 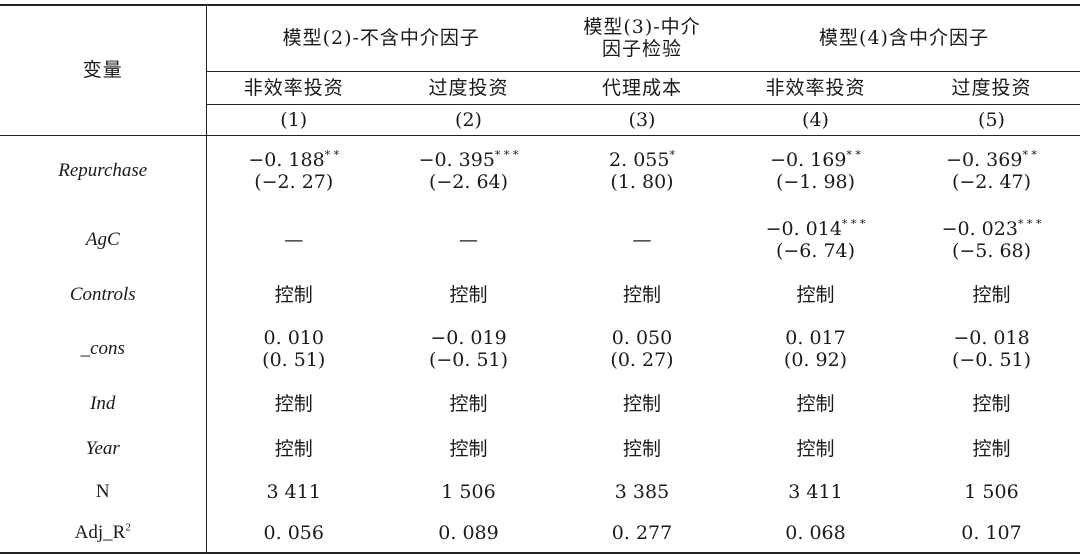 I want to click on table-row: Year 控制 控制 控制 控制 控制, so click(x=540, y=449).